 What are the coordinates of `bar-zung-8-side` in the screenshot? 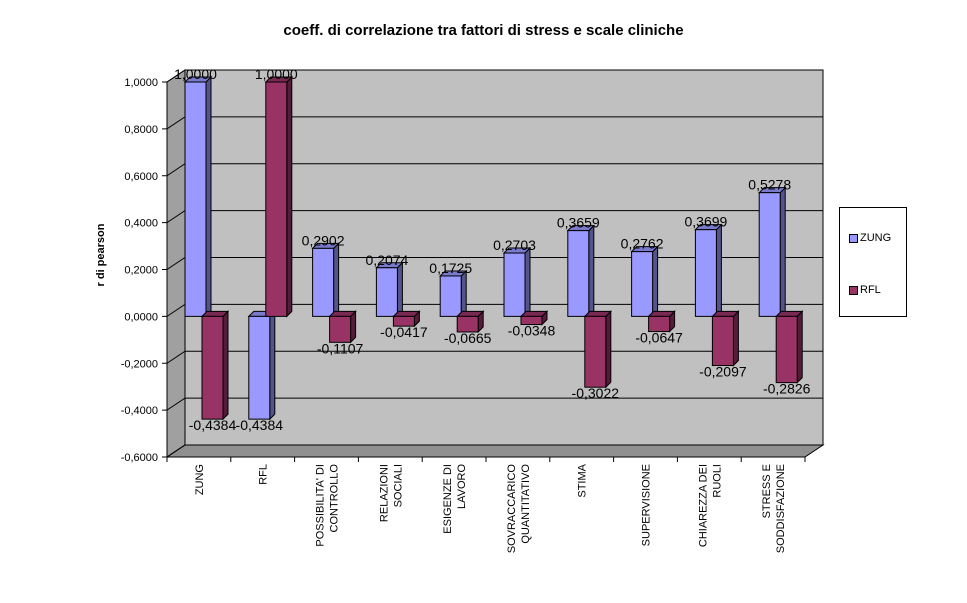 It's located at (718, 270).